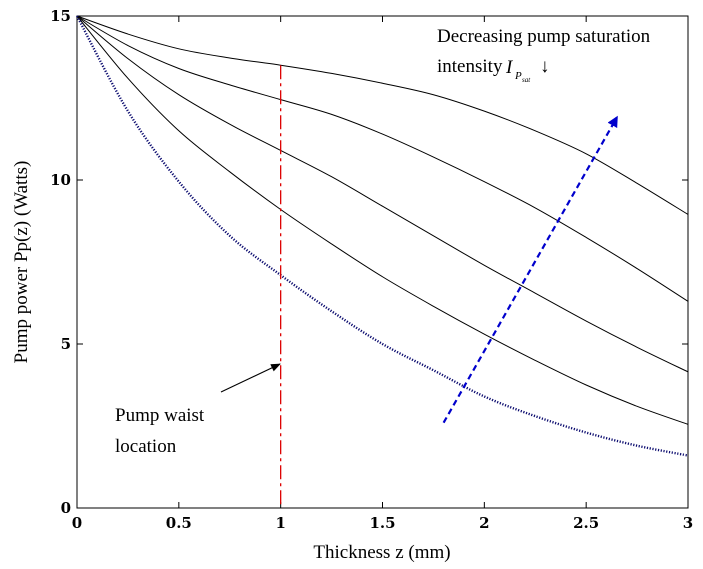  Describe the element at coordinates (179, 523) in the screenshot. I see `x-tick-label-1: 0.5` at that location.